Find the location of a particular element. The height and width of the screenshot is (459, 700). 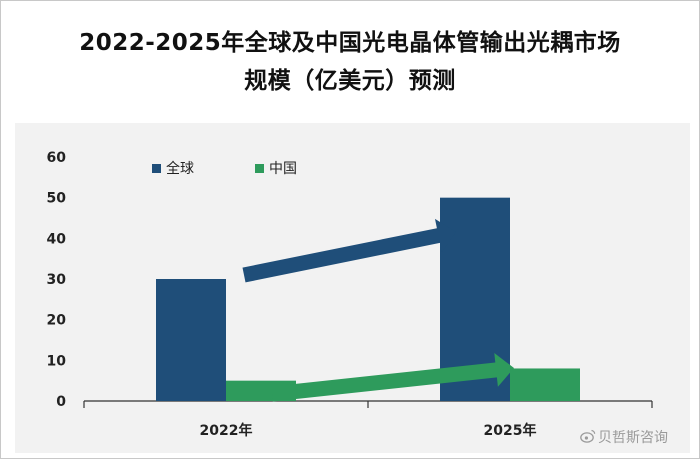

trend-arrow-global is located at coordinates (349, 250).